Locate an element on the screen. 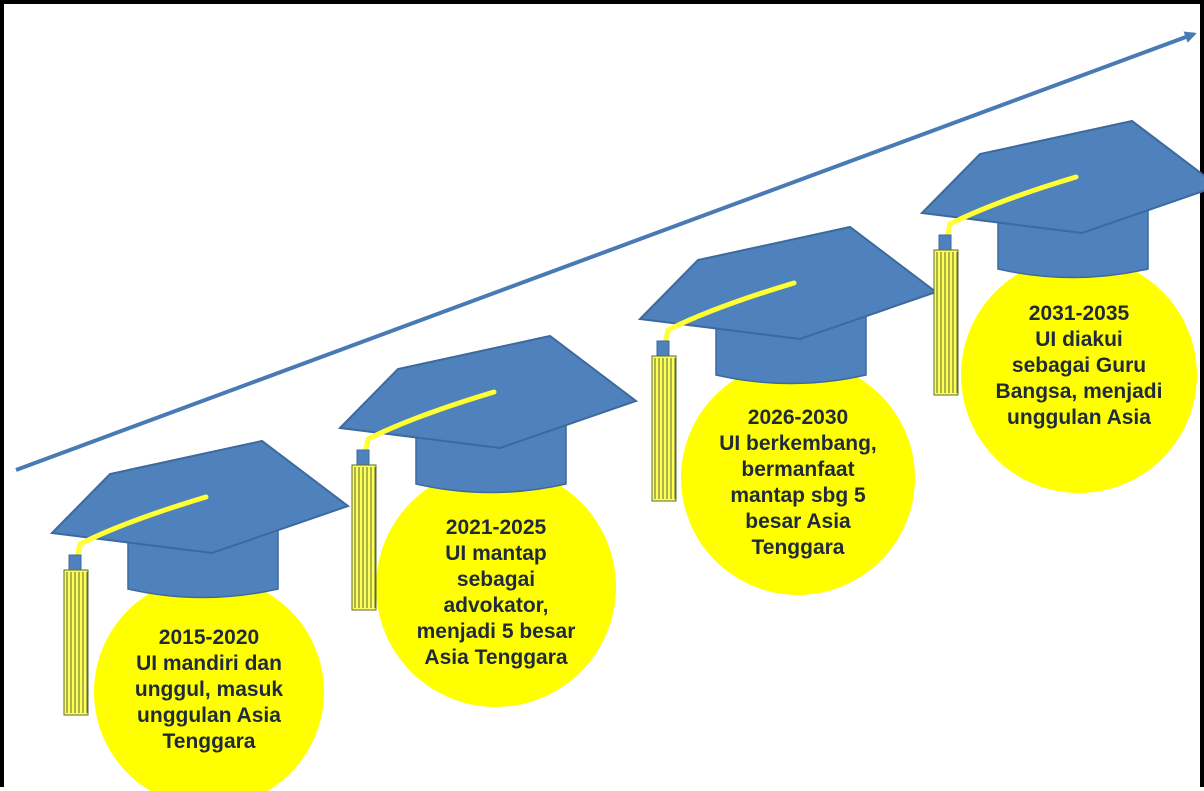 The height and width of the screenshot is (791, 1204). milestone-description-line: UI berkembang, is located at coordinates (798, 443).